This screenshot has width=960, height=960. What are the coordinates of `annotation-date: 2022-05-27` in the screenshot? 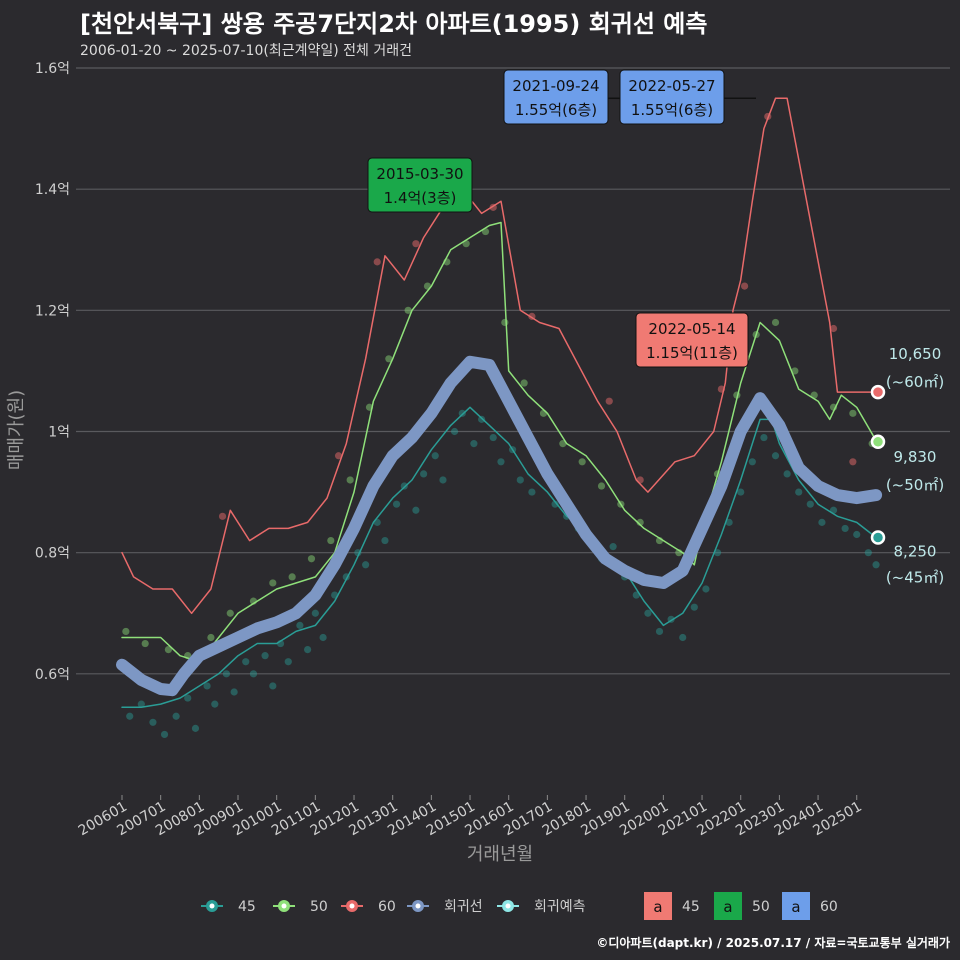 It's located at (671, 86).